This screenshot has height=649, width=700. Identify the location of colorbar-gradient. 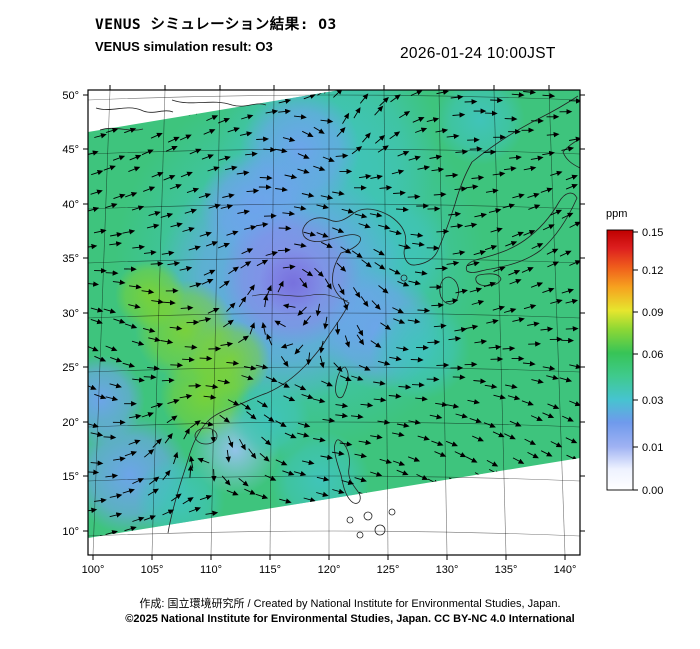
(620, 360).